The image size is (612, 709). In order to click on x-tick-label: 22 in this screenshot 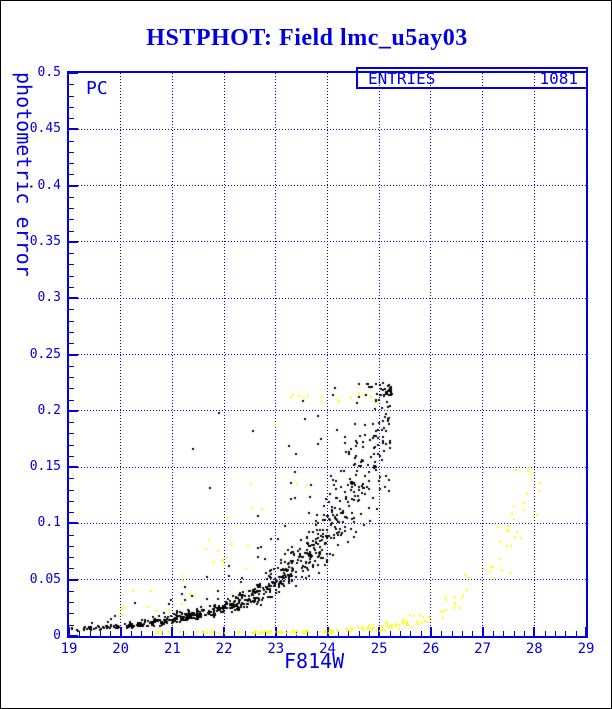, I will do `click(224, 649)`.